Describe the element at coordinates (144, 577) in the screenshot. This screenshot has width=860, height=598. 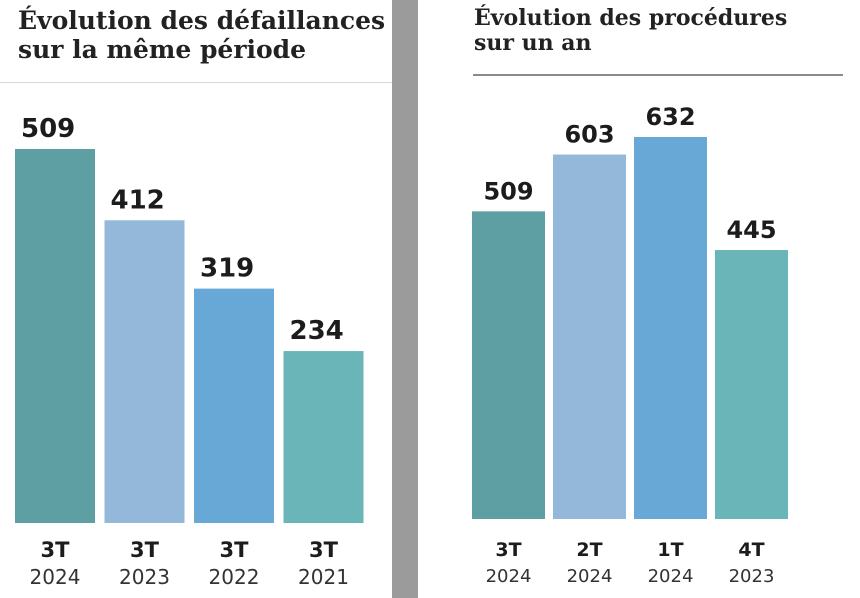
I see `chart0-category-label-1-year: 2023` at that location.